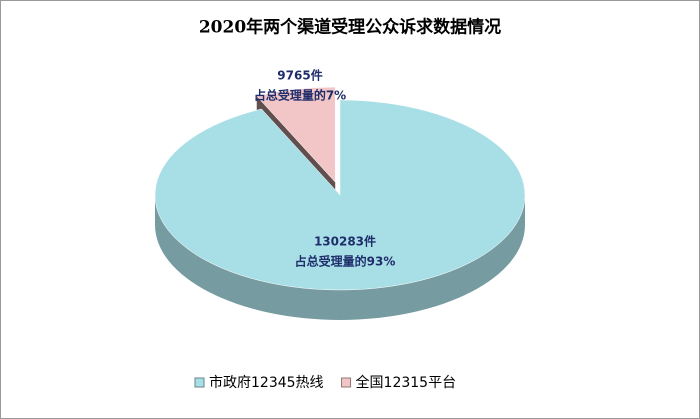  What do you see at coordinates (300, 95) in the screenshot?
I see `percent-label: 占总受理量的7%` at bounding box center [300, 95].